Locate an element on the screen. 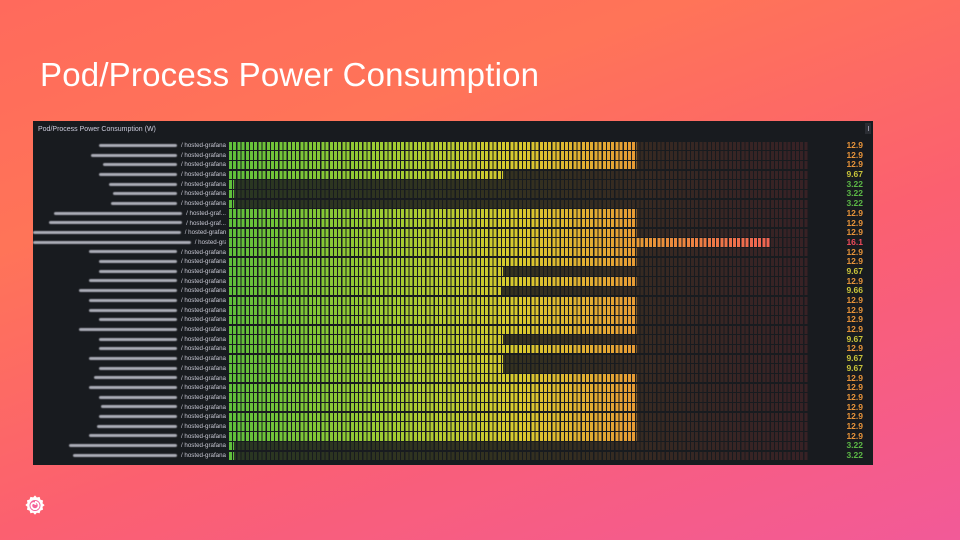 Image resolution: width=960 pixels, height=540 pixels. gauge-row: / hosted-graf... 12.9 is located at coordinates (453, 223).